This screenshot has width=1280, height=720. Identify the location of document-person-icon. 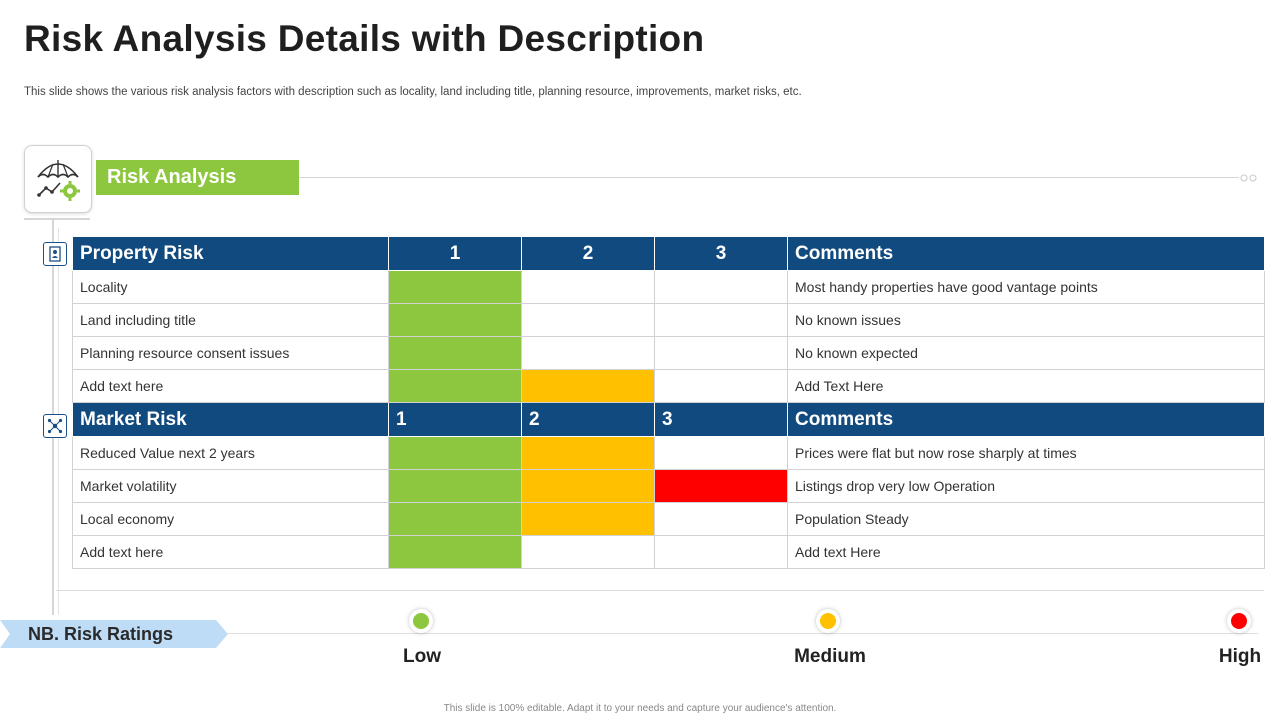
(55, 254).